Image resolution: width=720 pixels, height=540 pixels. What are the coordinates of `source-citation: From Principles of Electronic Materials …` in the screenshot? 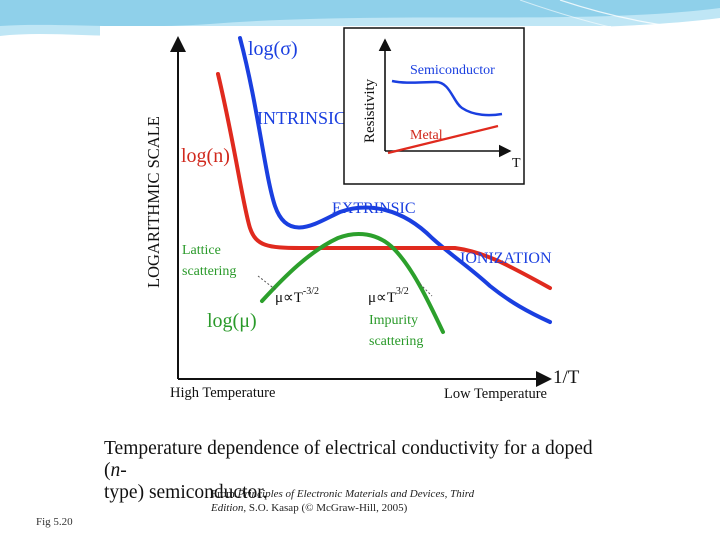 It's located at (343, 501).